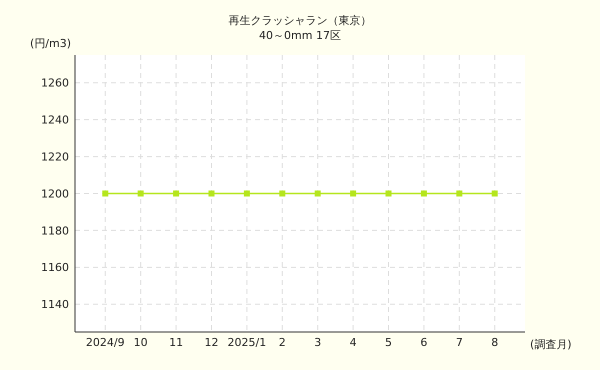 The width and height of the screenshot is (600, 370). Describe the element at coordinates (551, 344) in the screenshot. I see `x-axis-title: (調査月)` at that location.